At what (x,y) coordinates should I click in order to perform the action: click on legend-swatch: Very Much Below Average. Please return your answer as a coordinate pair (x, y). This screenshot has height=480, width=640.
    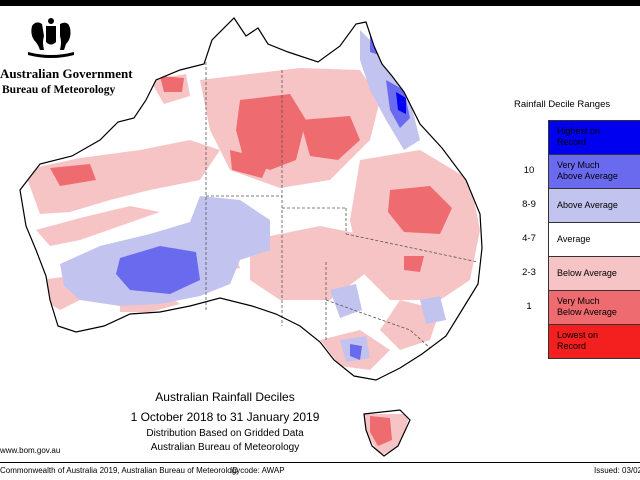
    Looking at the image, I should click on (594, 307).